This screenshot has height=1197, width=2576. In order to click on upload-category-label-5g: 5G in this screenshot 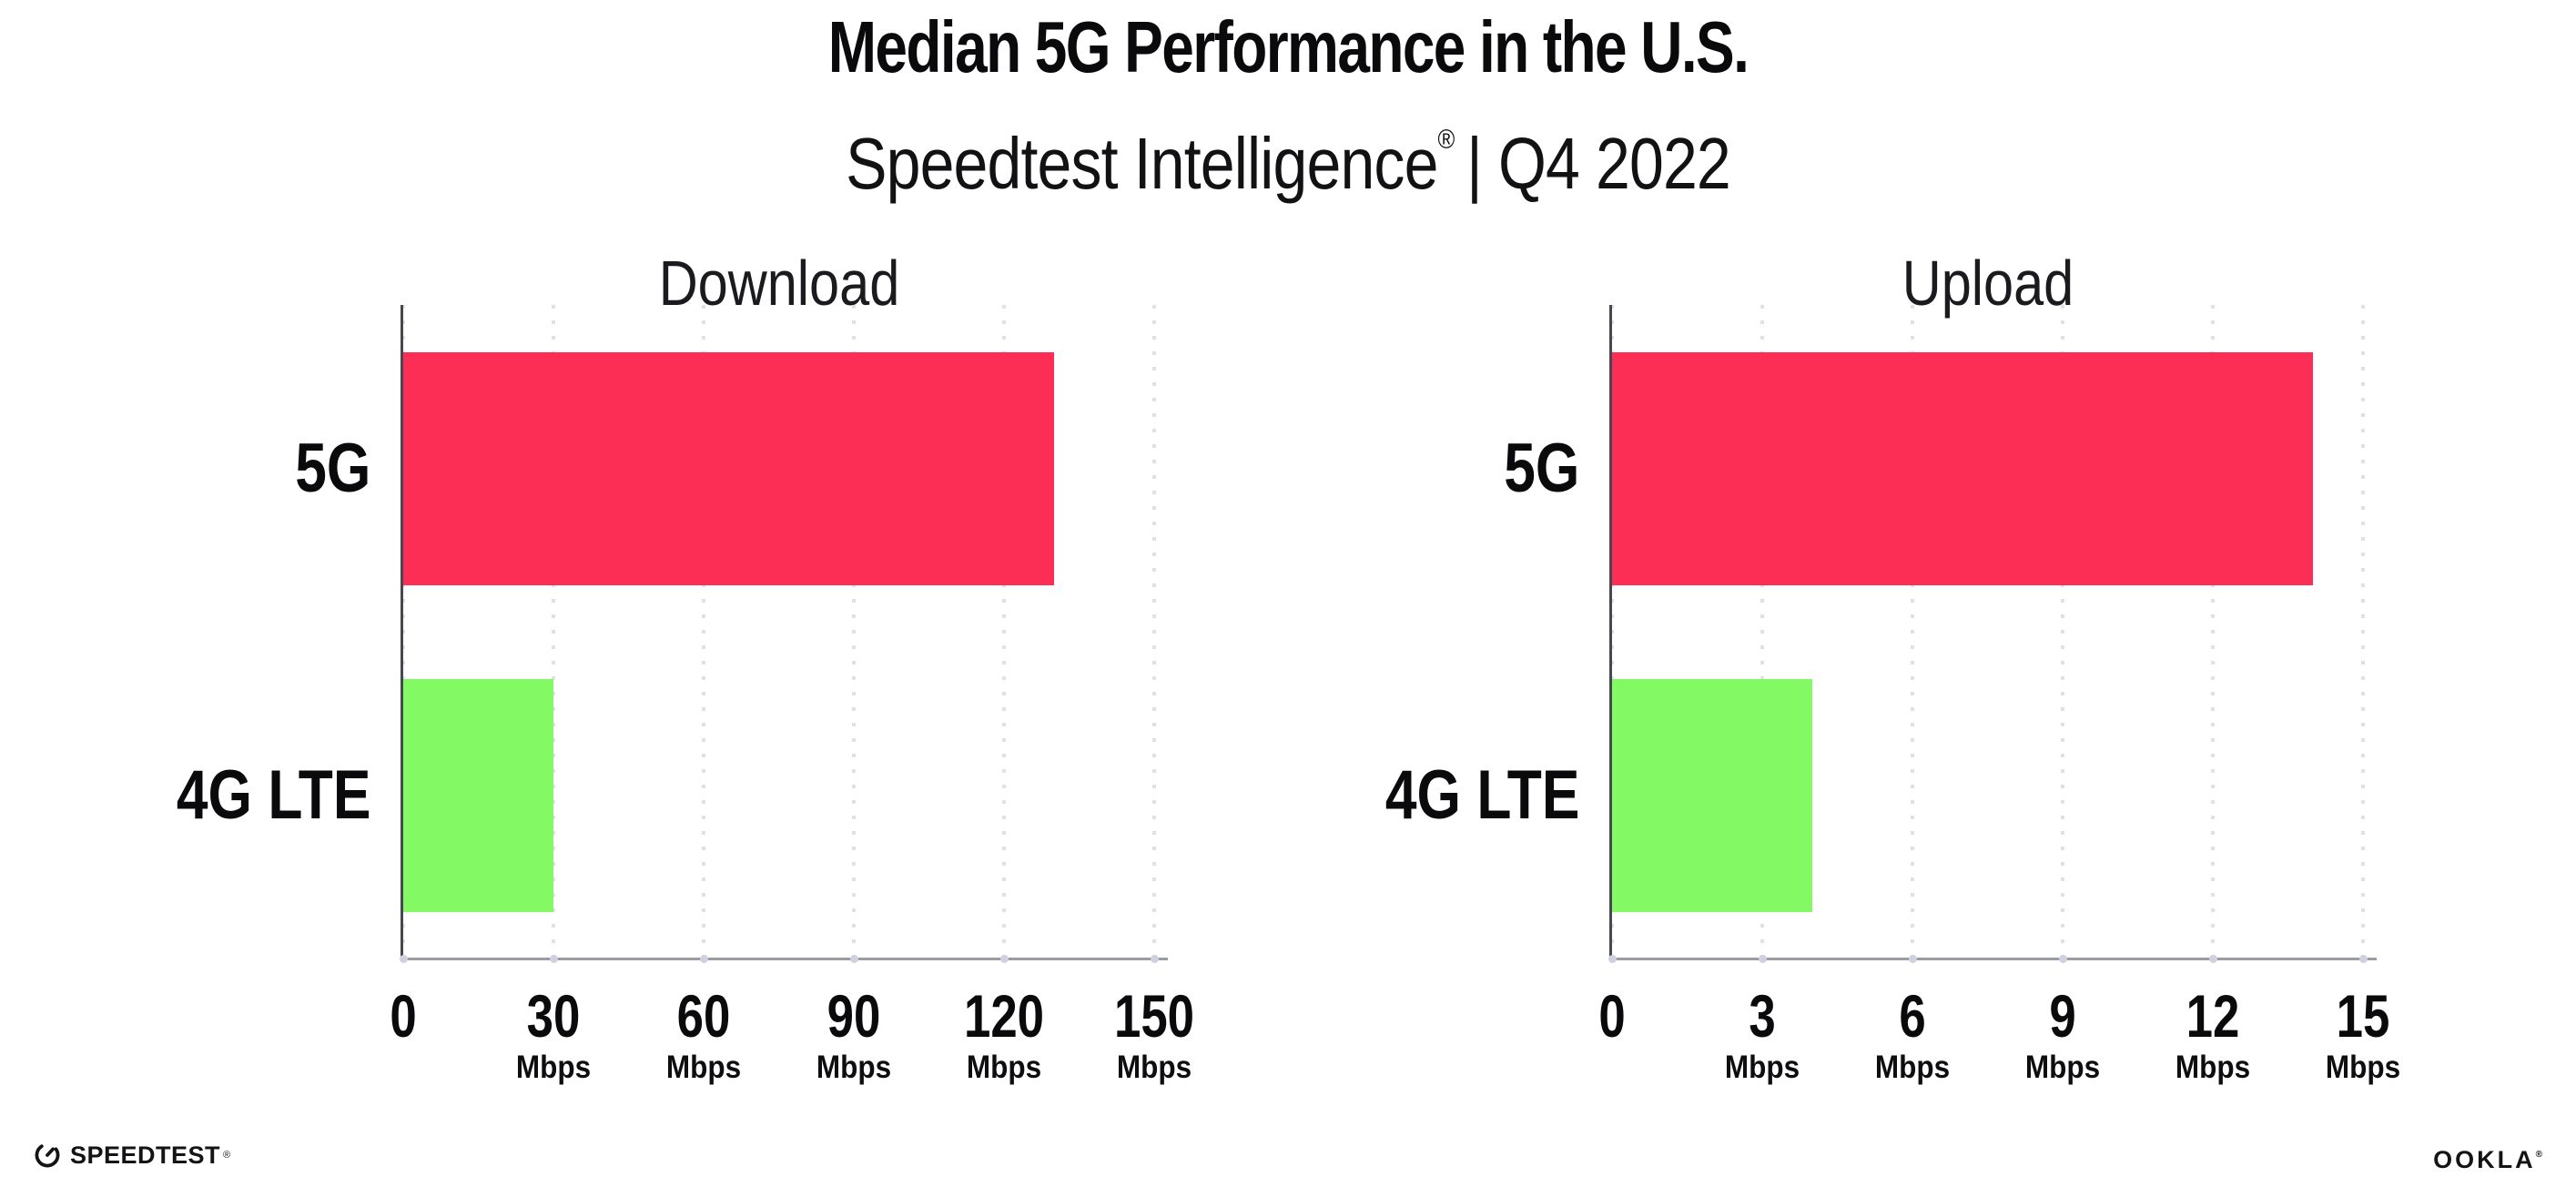, I will do `click(1541, 468)`.